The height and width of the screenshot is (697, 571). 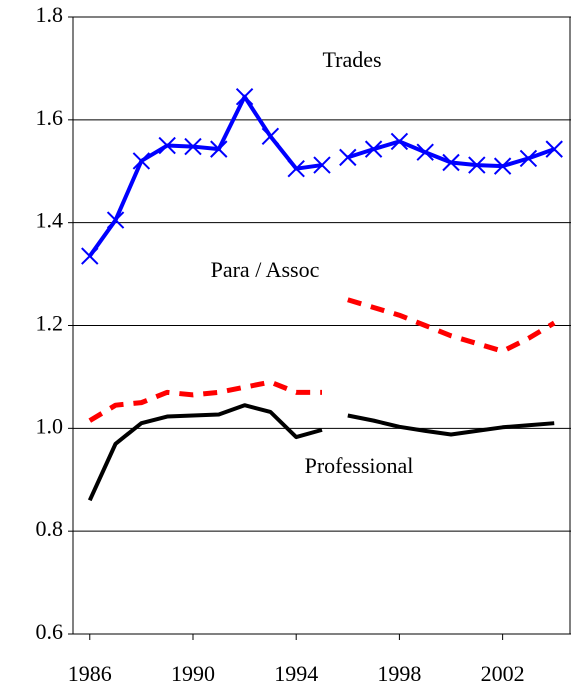 What do you see at coordinates (50, 425) in the screenshot?
I see `y-tick-label: 1.0` at bounding box center [50, 425].